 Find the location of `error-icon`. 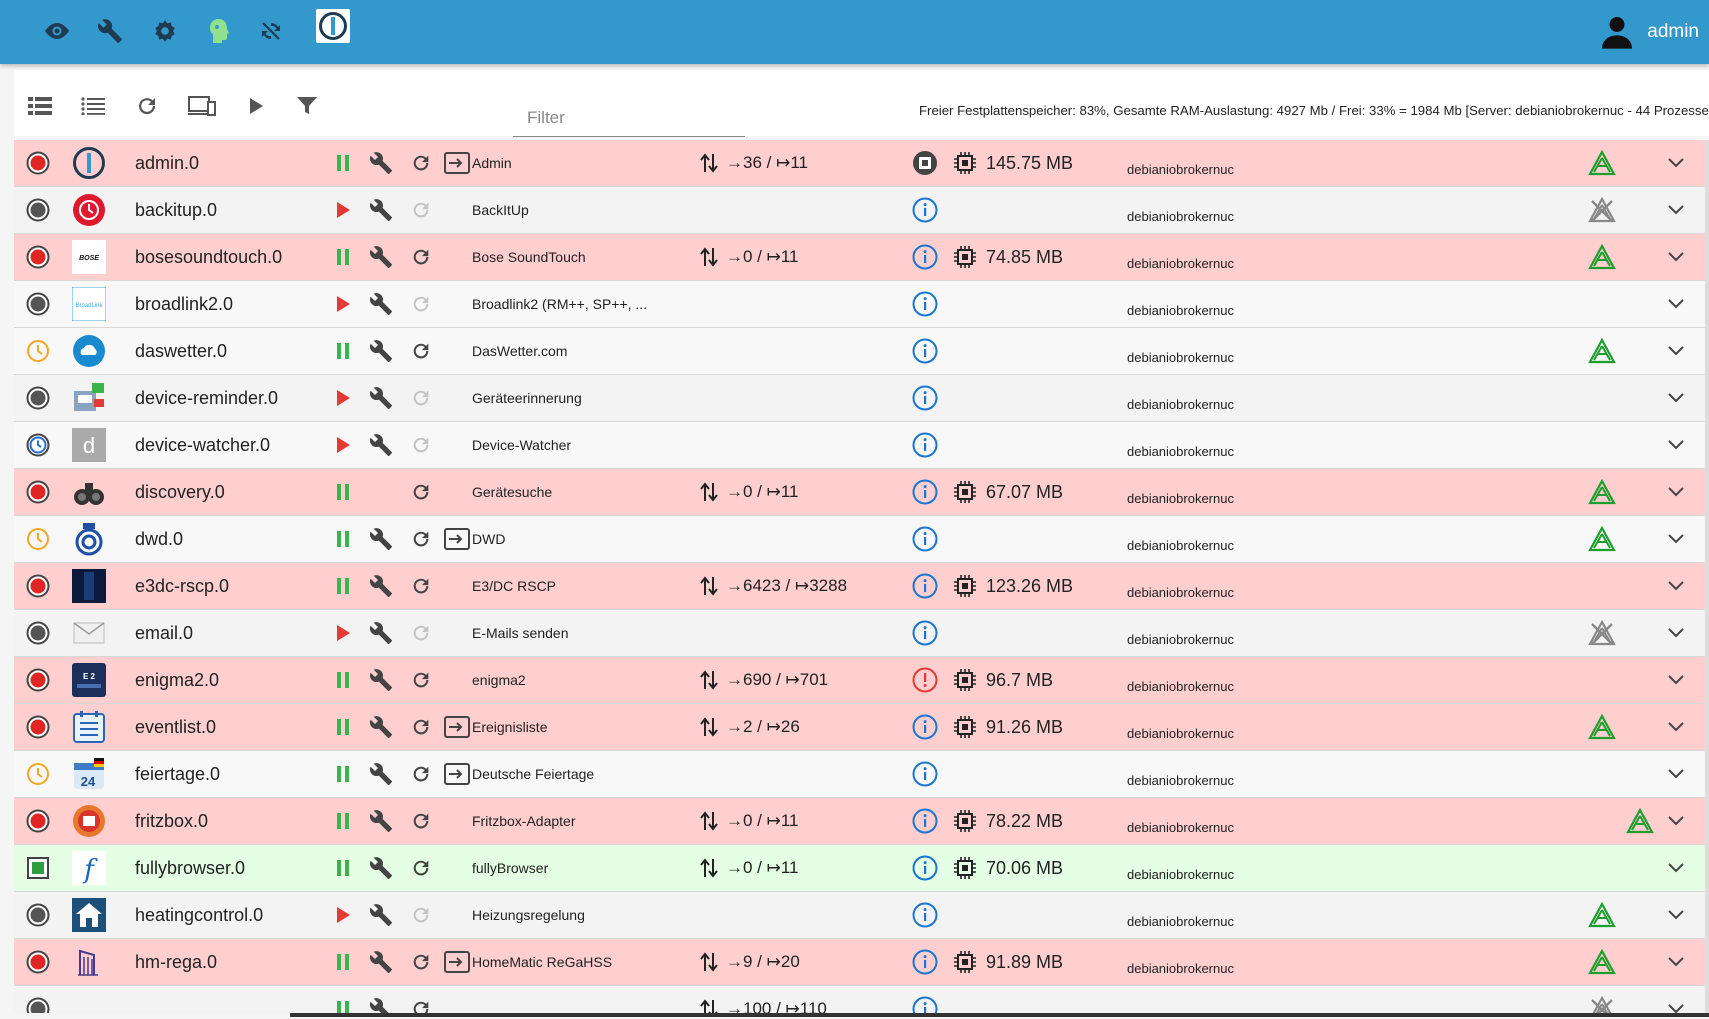

error-icon is located at coordinates (925, 680).